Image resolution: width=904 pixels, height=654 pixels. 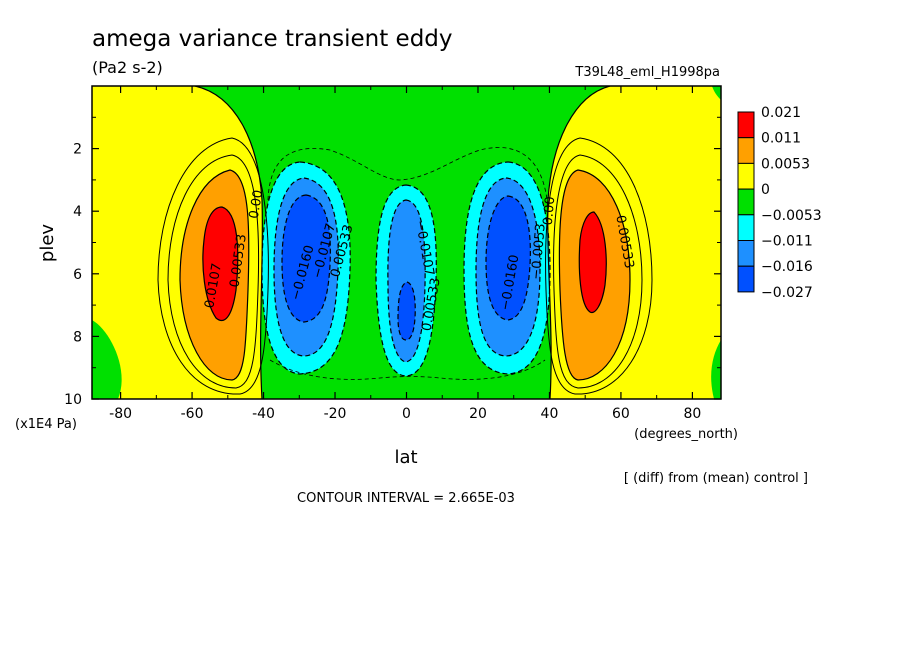 I want to click on contour-fill-pos-right-red, so click(x=592, y=262).